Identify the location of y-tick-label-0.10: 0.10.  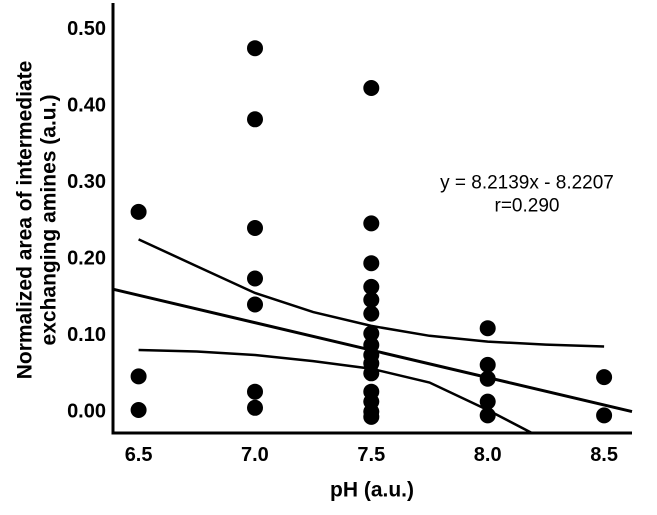
(86, 335).